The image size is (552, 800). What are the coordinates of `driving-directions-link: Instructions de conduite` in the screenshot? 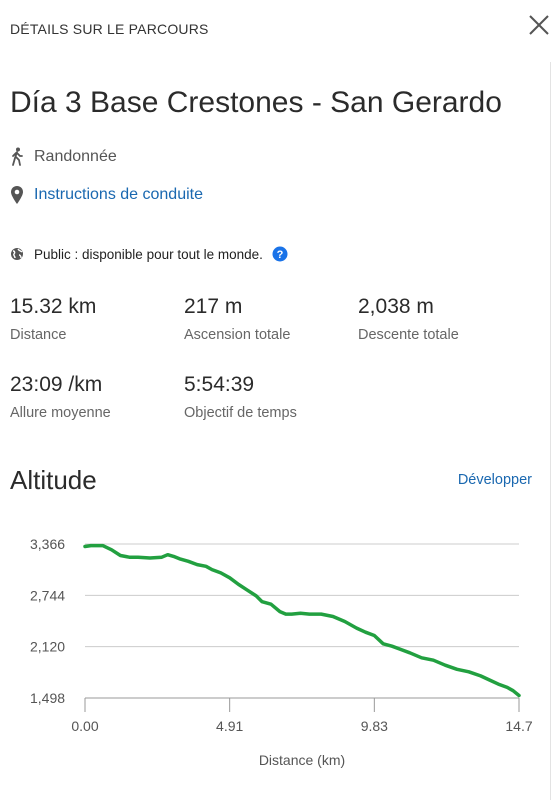 It's located at (118, 194).